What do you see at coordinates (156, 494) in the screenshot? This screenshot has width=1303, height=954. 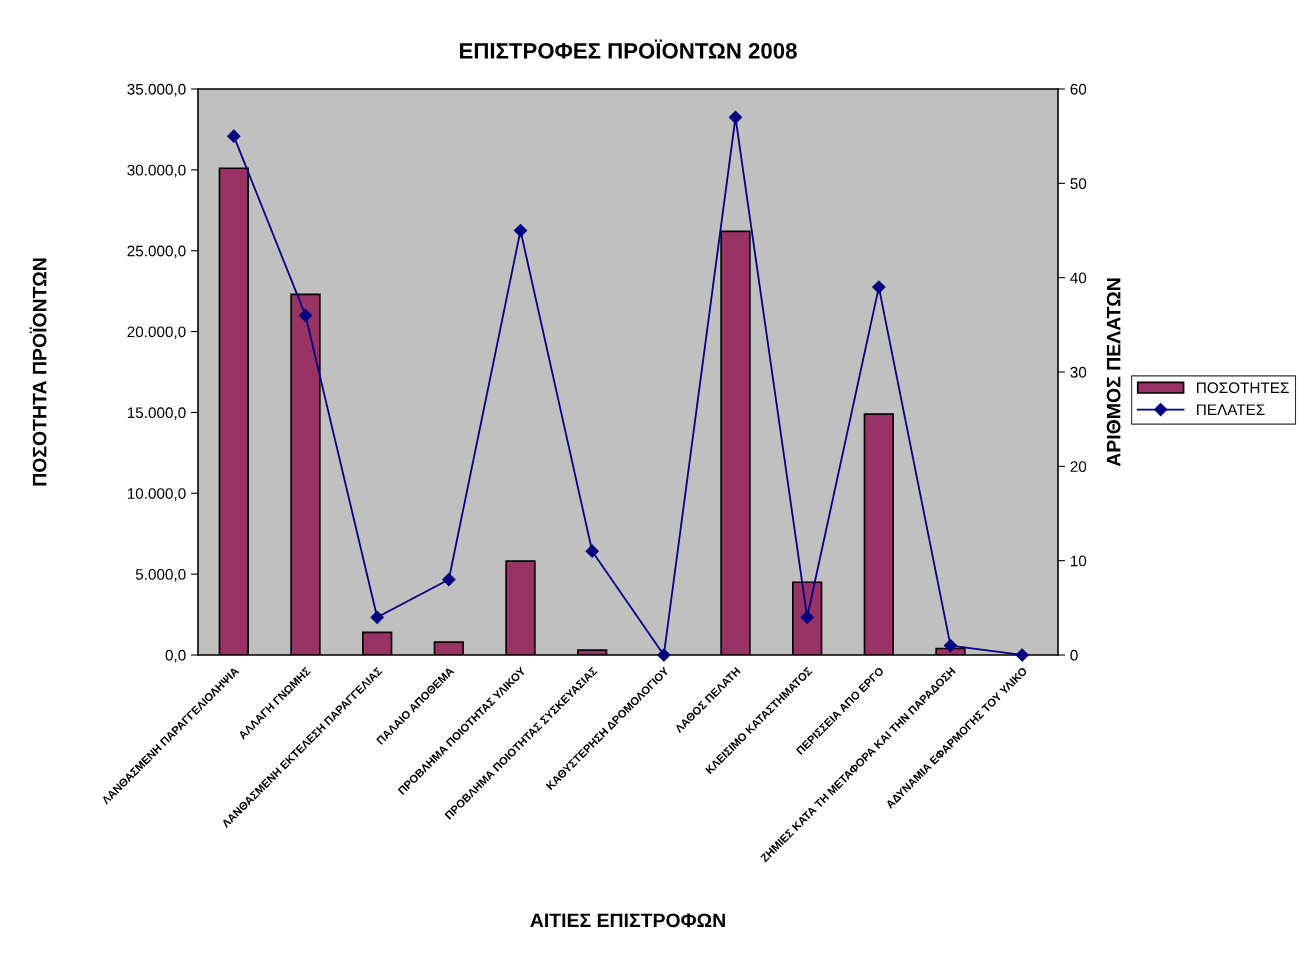 I see `y-tick-label: 10.000,0` at bounding box center [156, 494].